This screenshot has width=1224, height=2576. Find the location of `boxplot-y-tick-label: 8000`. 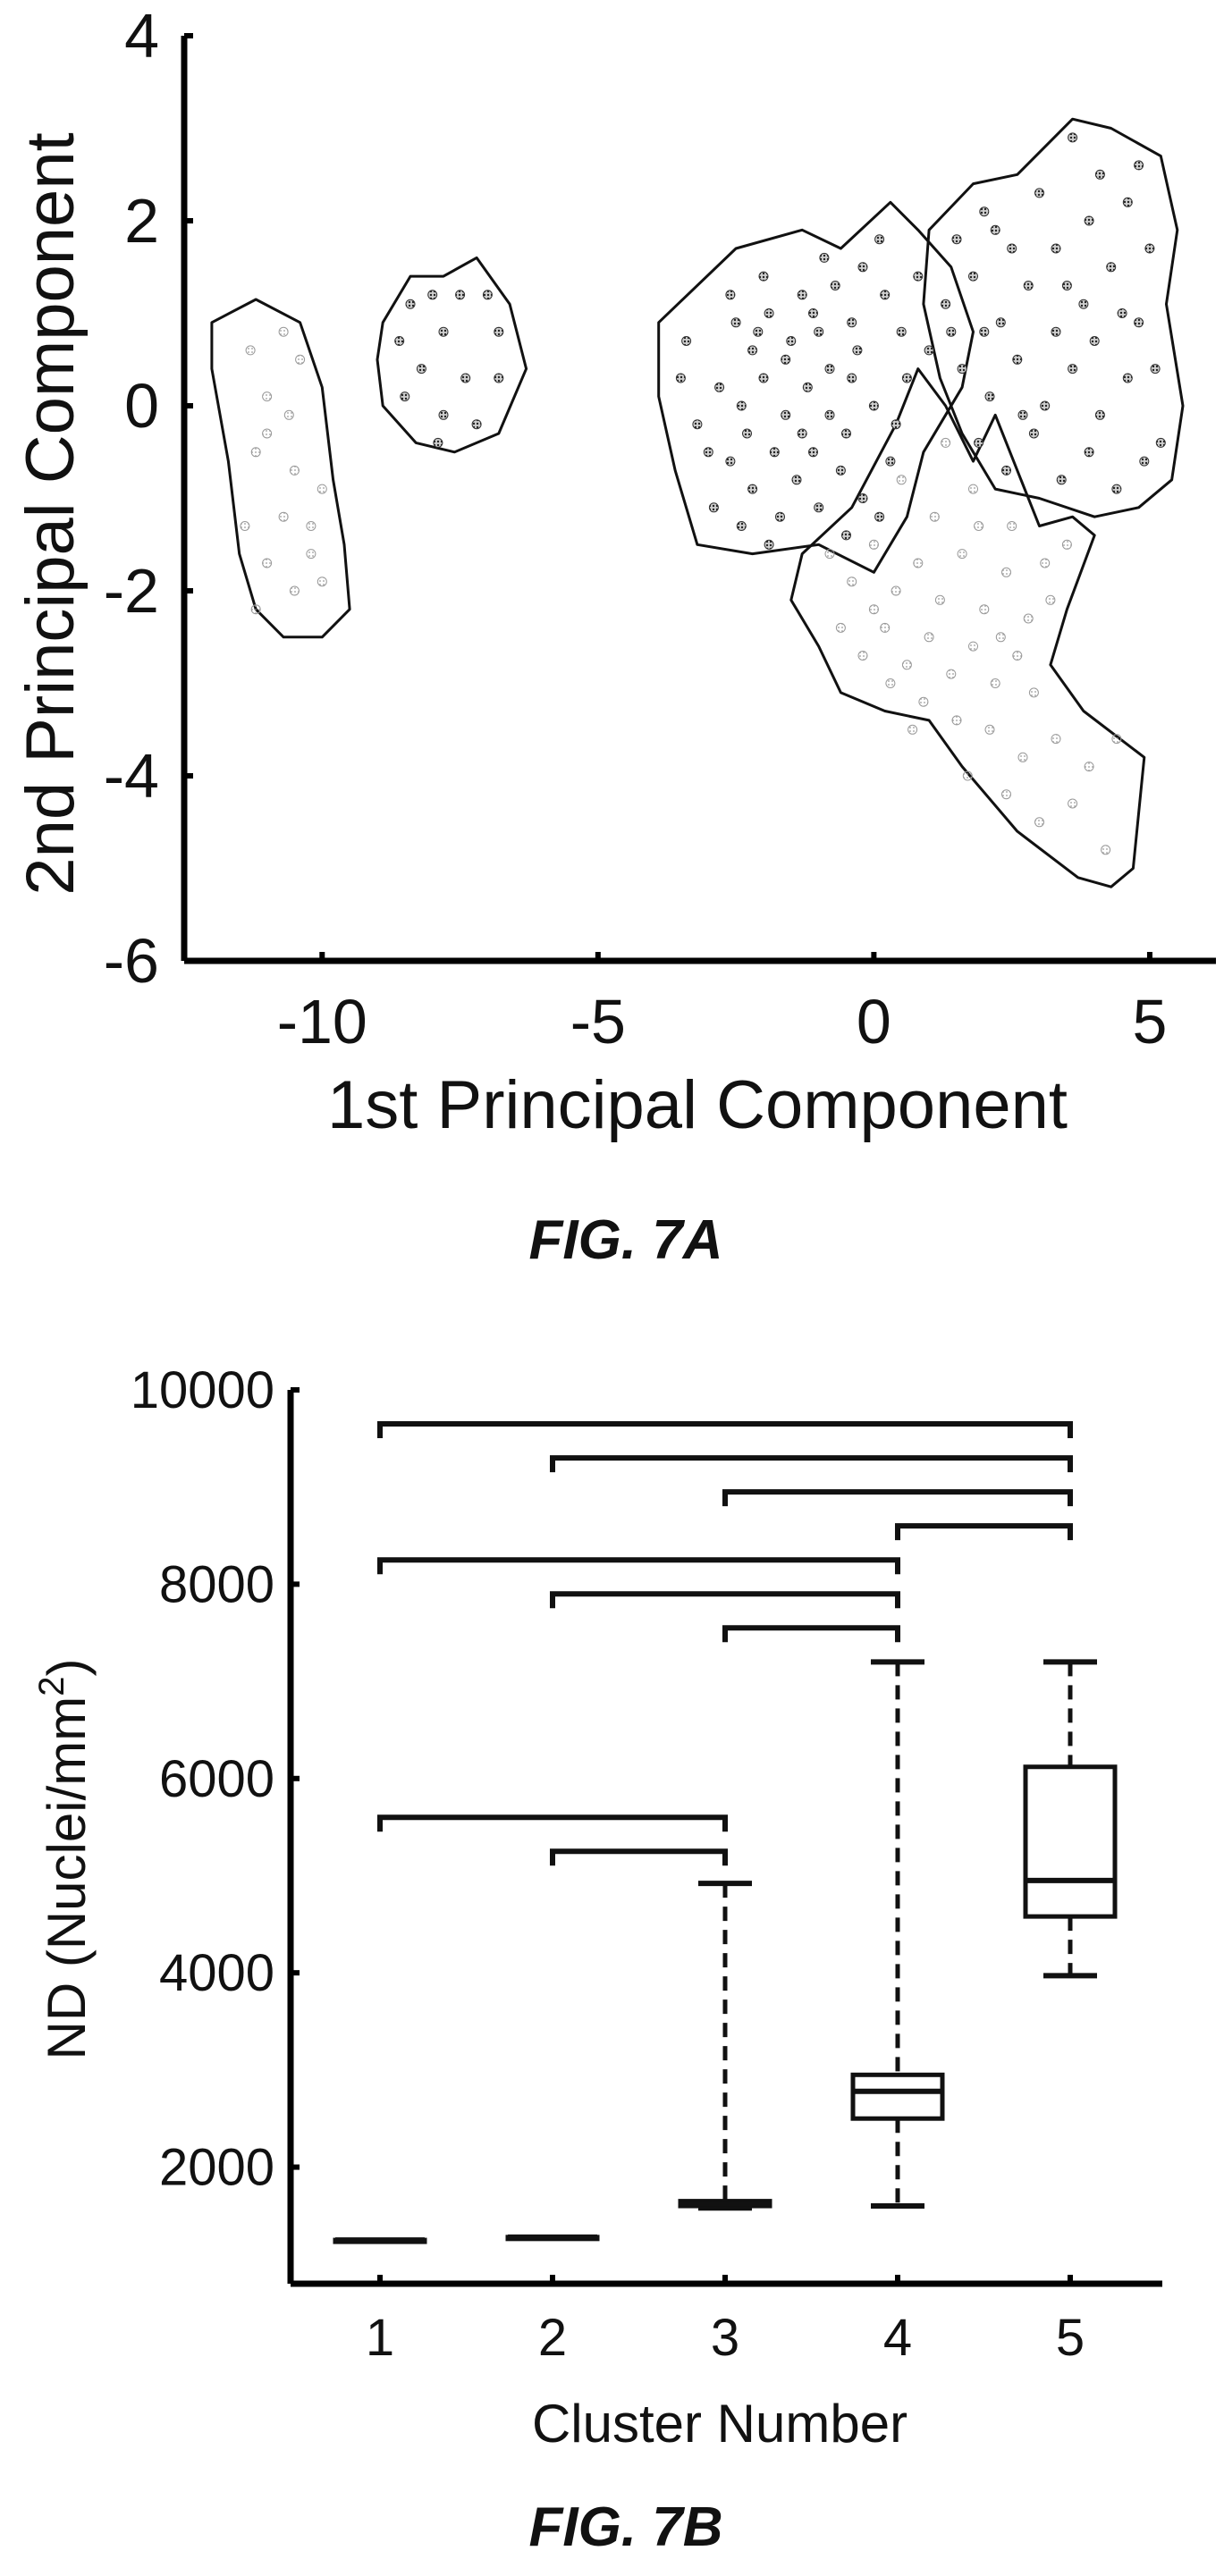

boxplot-y-tick-label: 8000 is located at coordinates (217, 1584).